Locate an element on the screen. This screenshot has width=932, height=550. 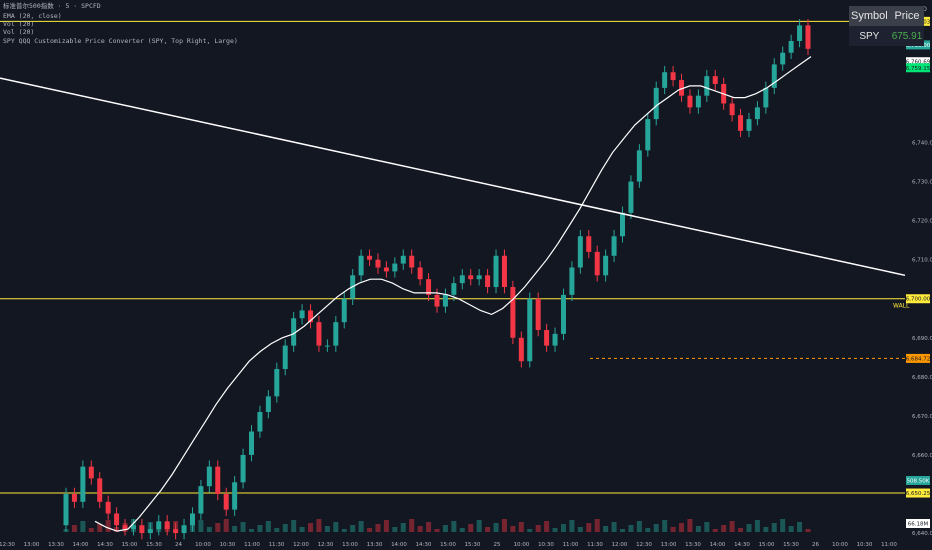
vol-legend: Vol (20) is located at coordinates (19, 24).